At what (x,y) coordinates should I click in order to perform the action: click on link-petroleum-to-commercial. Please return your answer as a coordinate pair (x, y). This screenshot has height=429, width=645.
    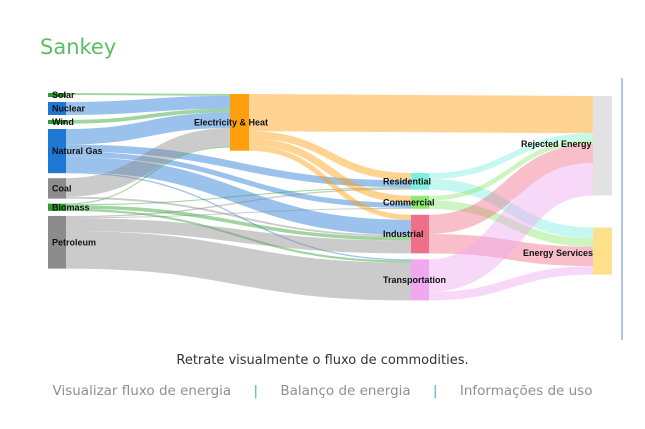
    Looking at the image, I should click on (238, 213).